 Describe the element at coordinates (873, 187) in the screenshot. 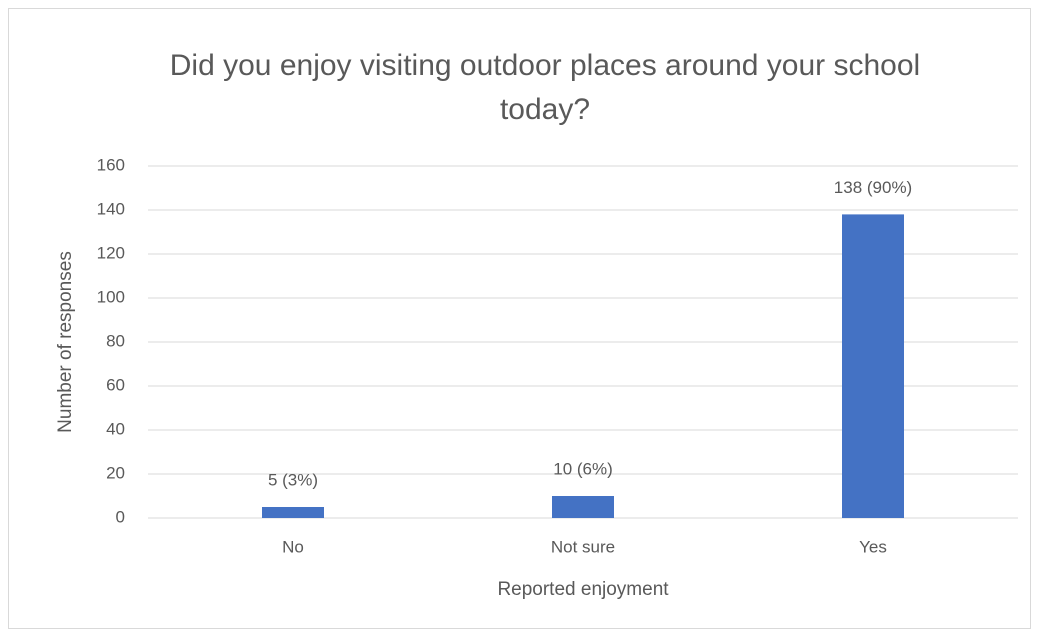

I see `data-label: 138 (90%)` at that location.